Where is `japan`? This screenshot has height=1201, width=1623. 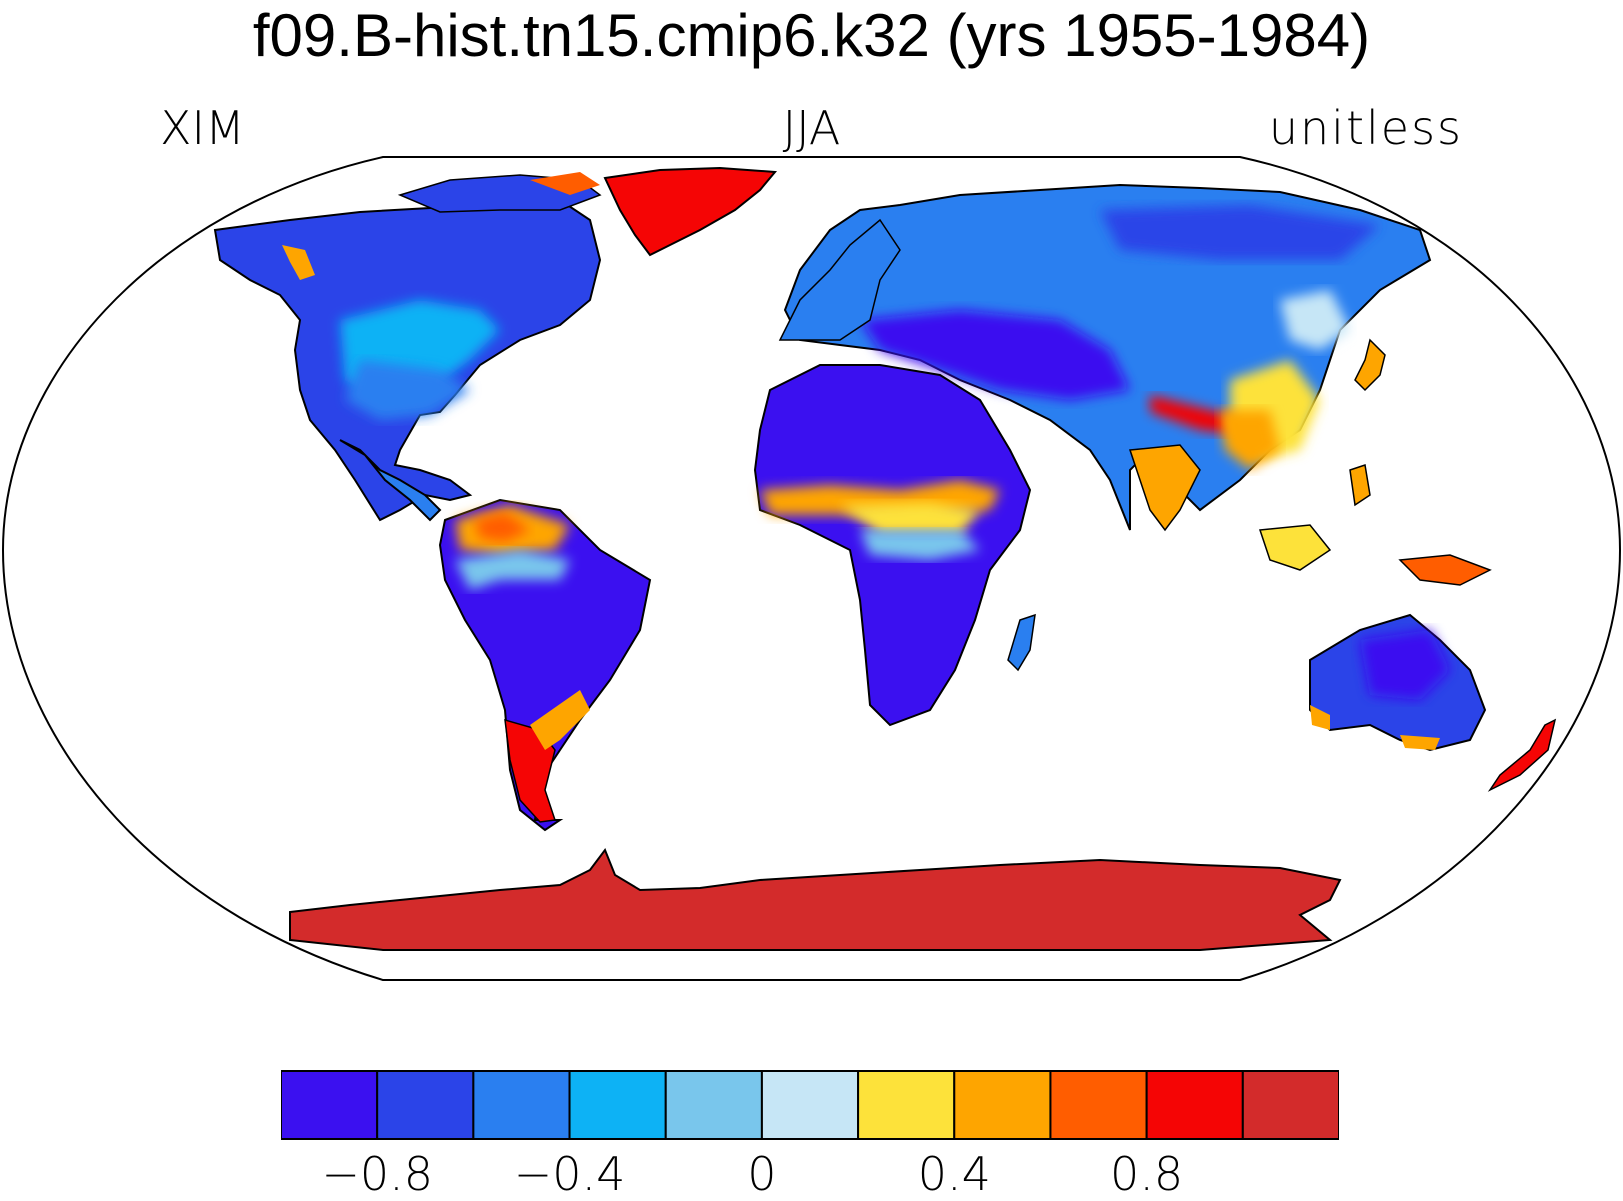
japan is located at coordinates (1370, 365).